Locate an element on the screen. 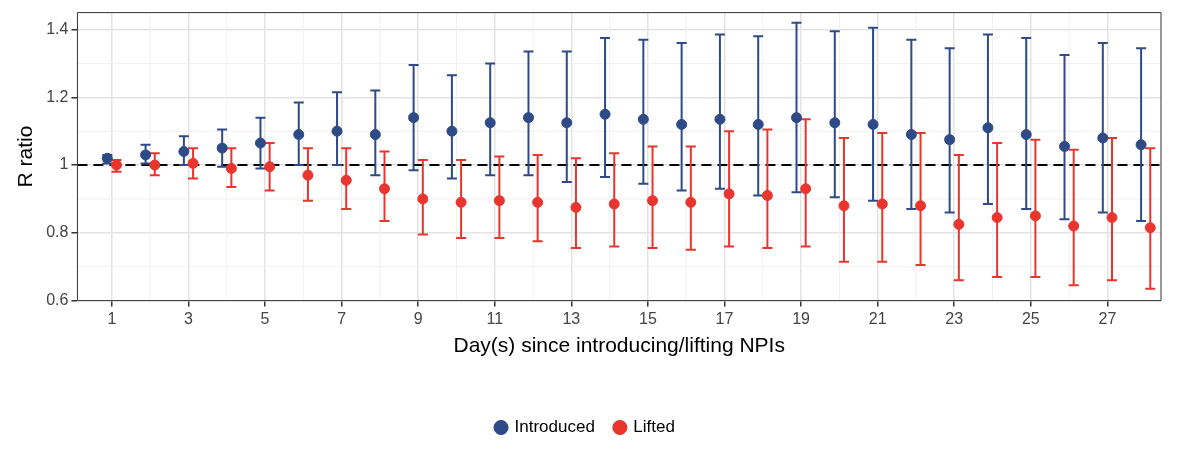  x-tick-label: 25 is located at coordinates (1030, 318).